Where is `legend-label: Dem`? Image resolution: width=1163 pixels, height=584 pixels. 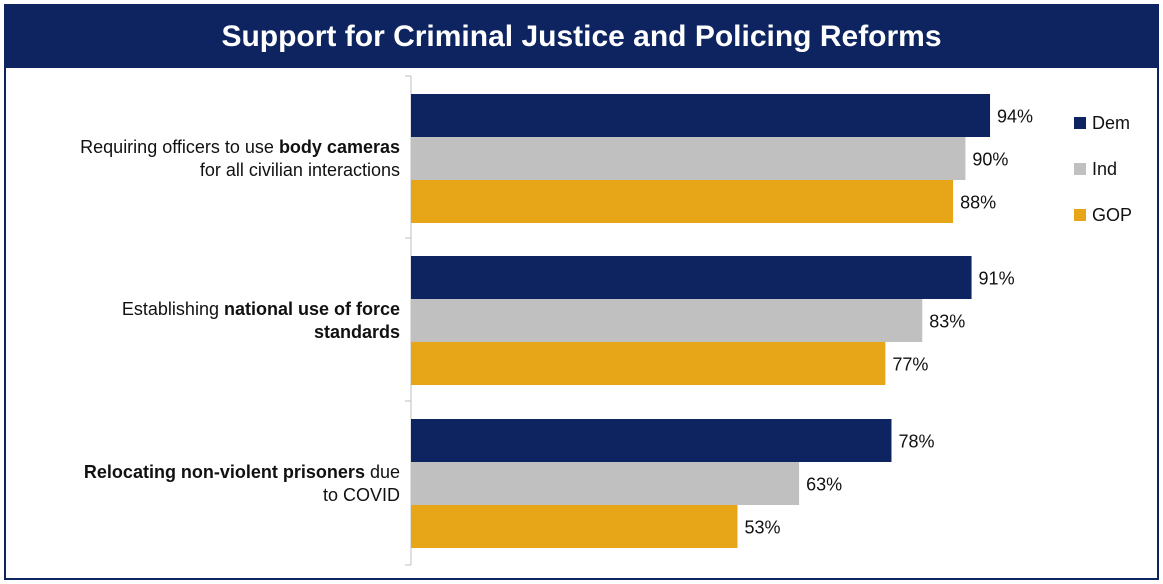
legend-label: Dem is located at coordinates (1111, 122).